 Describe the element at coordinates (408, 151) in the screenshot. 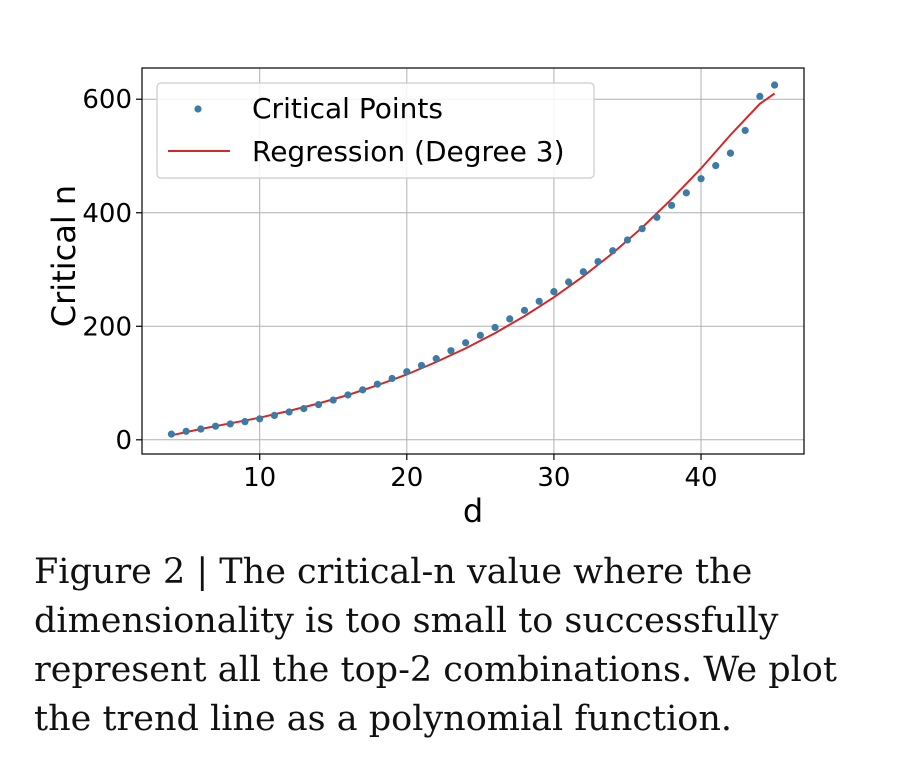

I see `legend-label-regression: Regression (Degree 3)` at that location.